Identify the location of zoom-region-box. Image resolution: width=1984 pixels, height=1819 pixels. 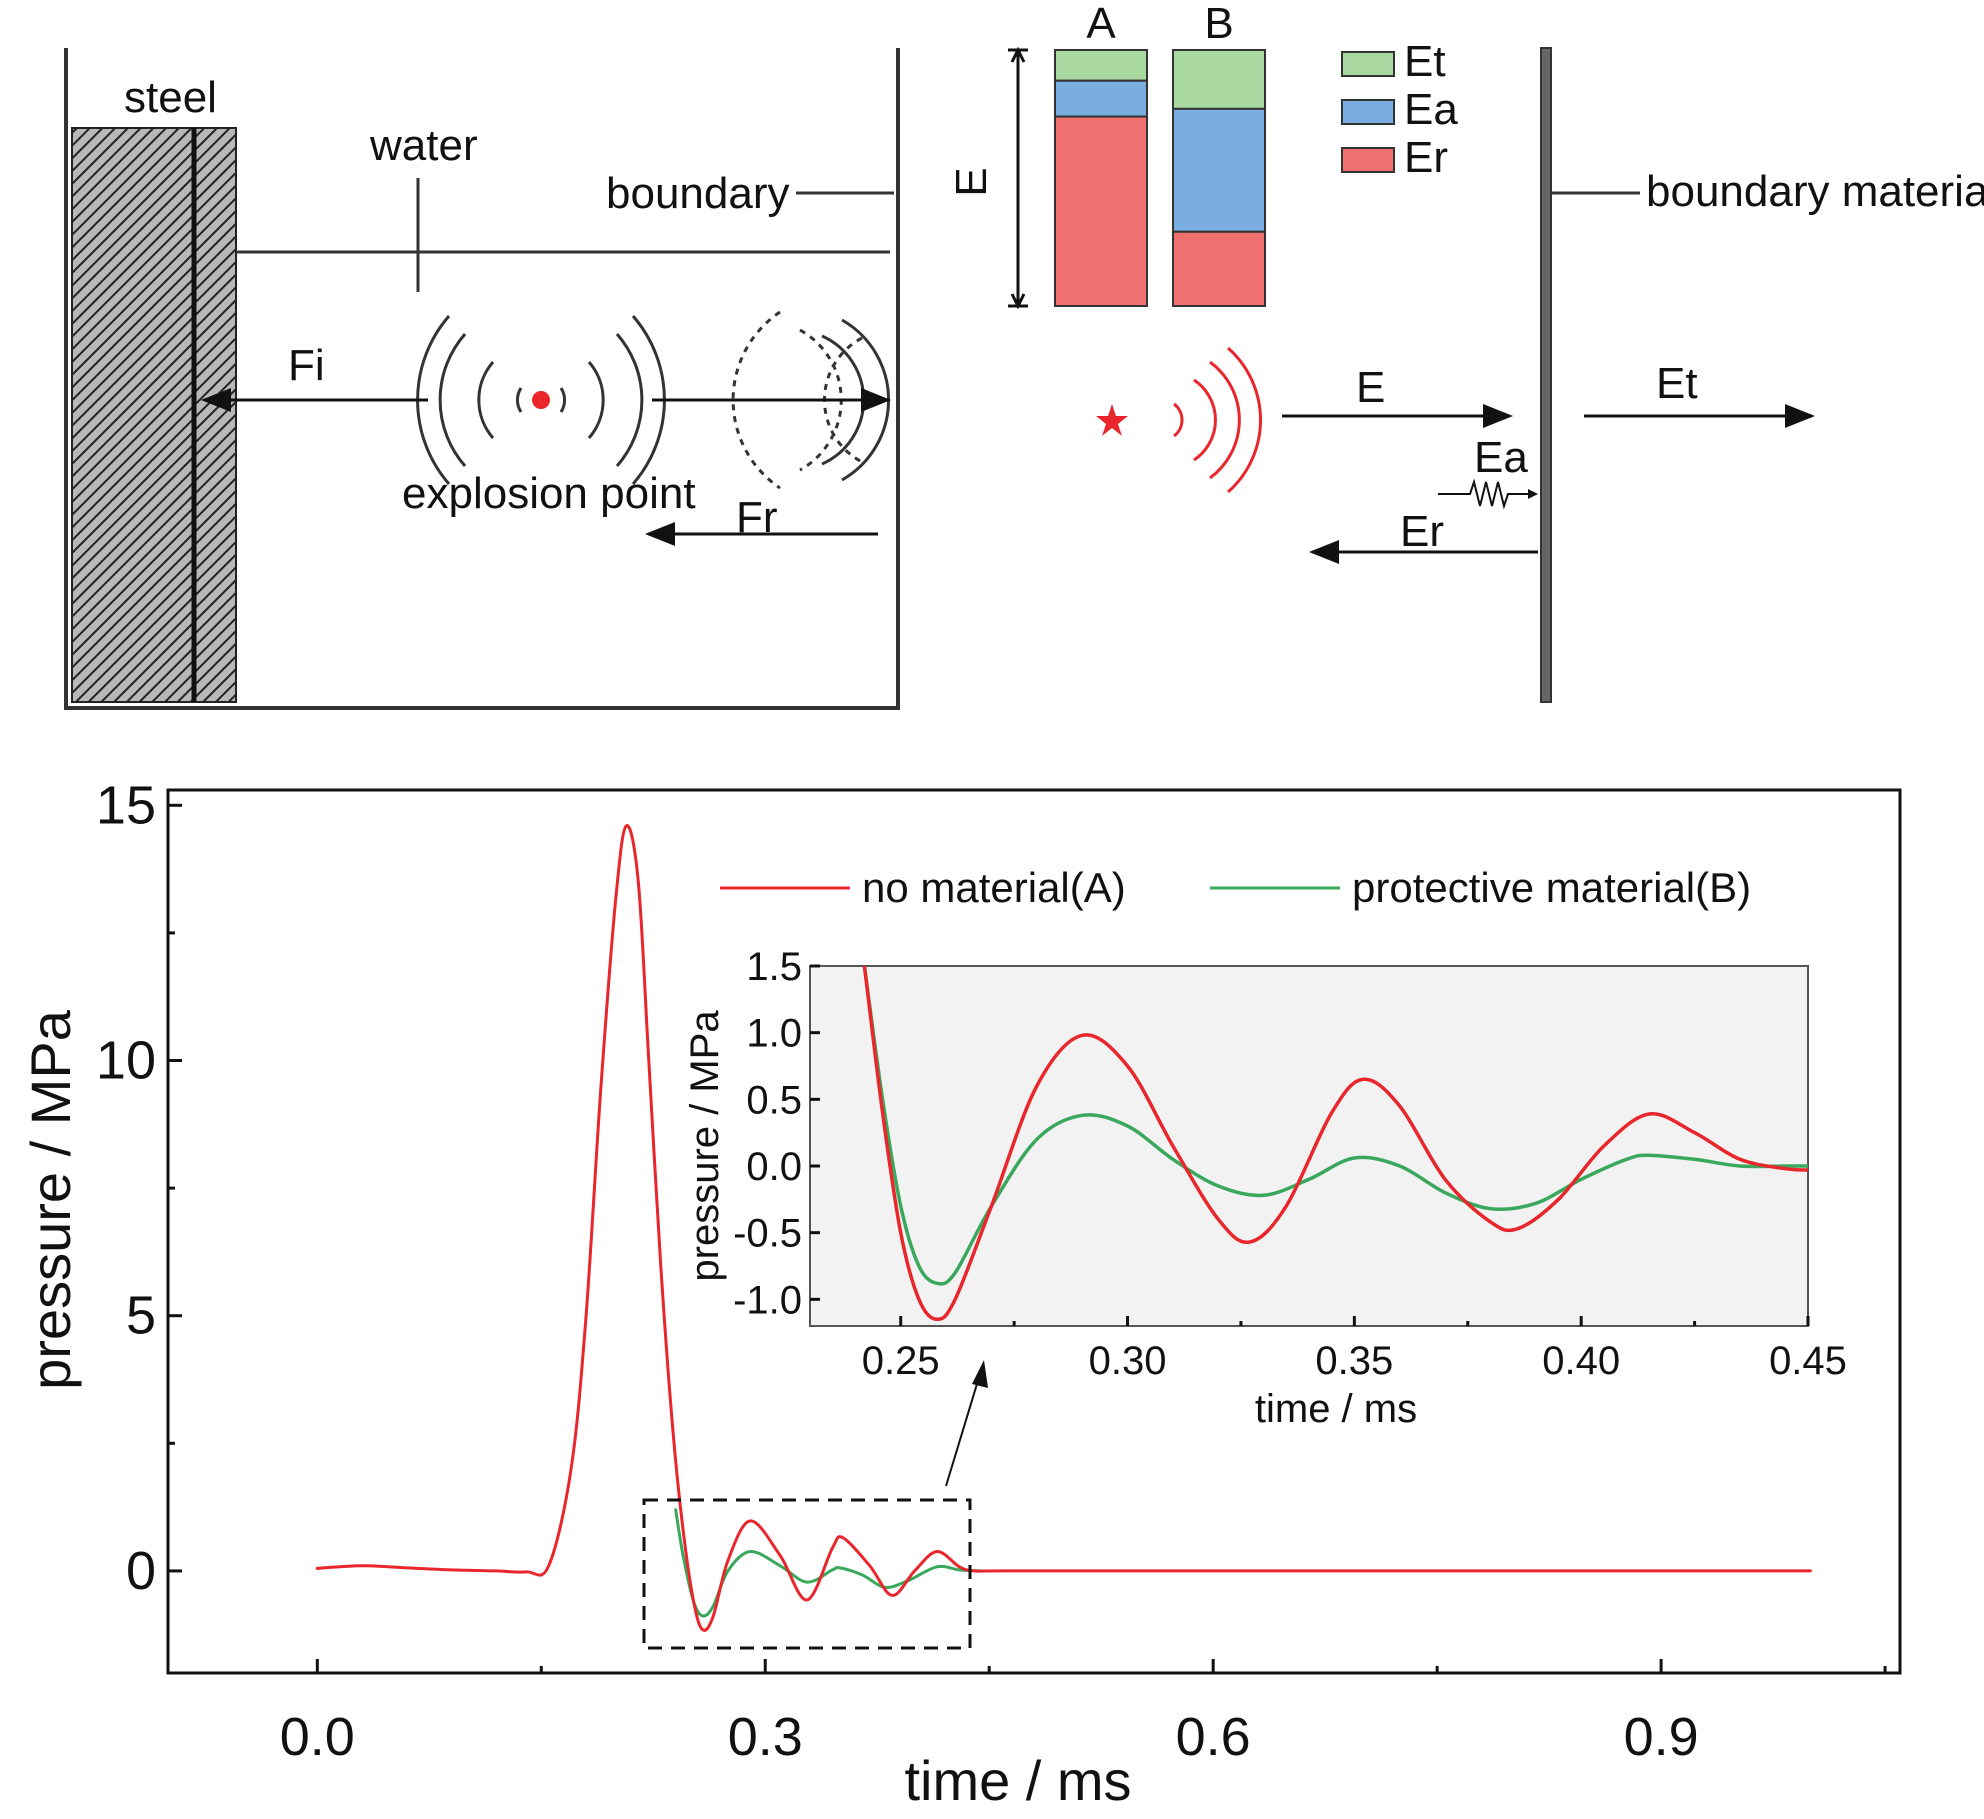
(807, 1574).